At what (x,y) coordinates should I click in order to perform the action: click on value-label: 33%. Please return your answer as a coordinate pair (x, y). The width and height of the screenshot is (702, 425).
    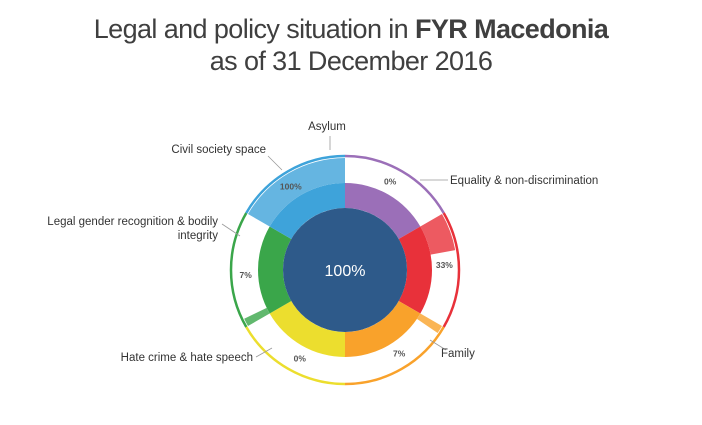
    Looking at the image, I should click on (444, 265).